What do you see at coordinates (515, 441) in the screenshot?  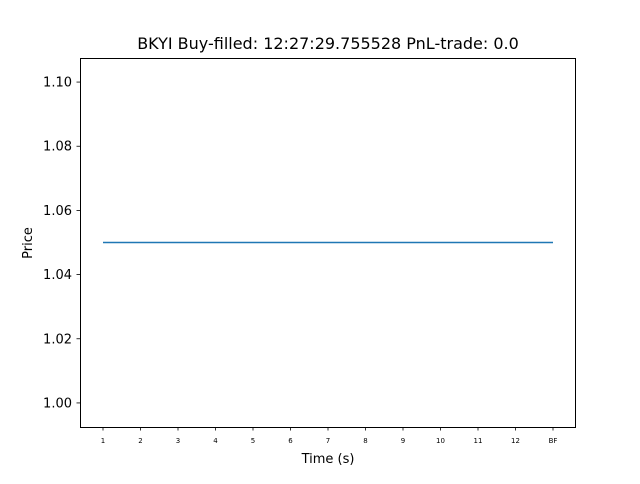 I see `x-tick-label: 12` at bounding box center [515, 441].